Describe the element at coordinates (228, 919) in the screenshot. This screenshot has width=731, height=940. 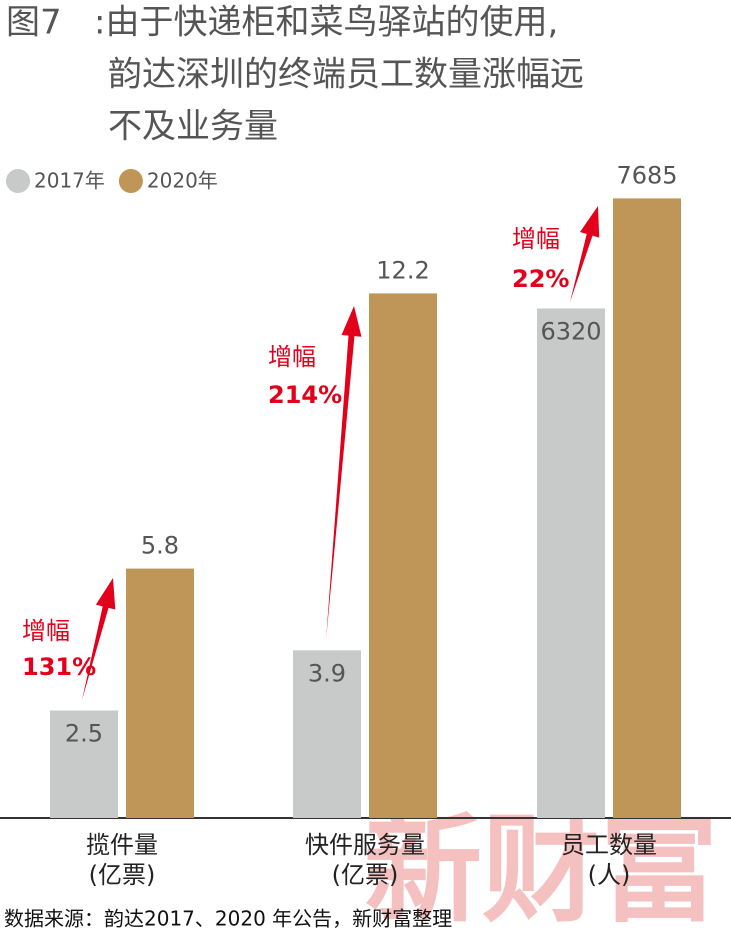
I see `source: 数据来源：韵达2017、2020 年公告，新财富整理` at that location.